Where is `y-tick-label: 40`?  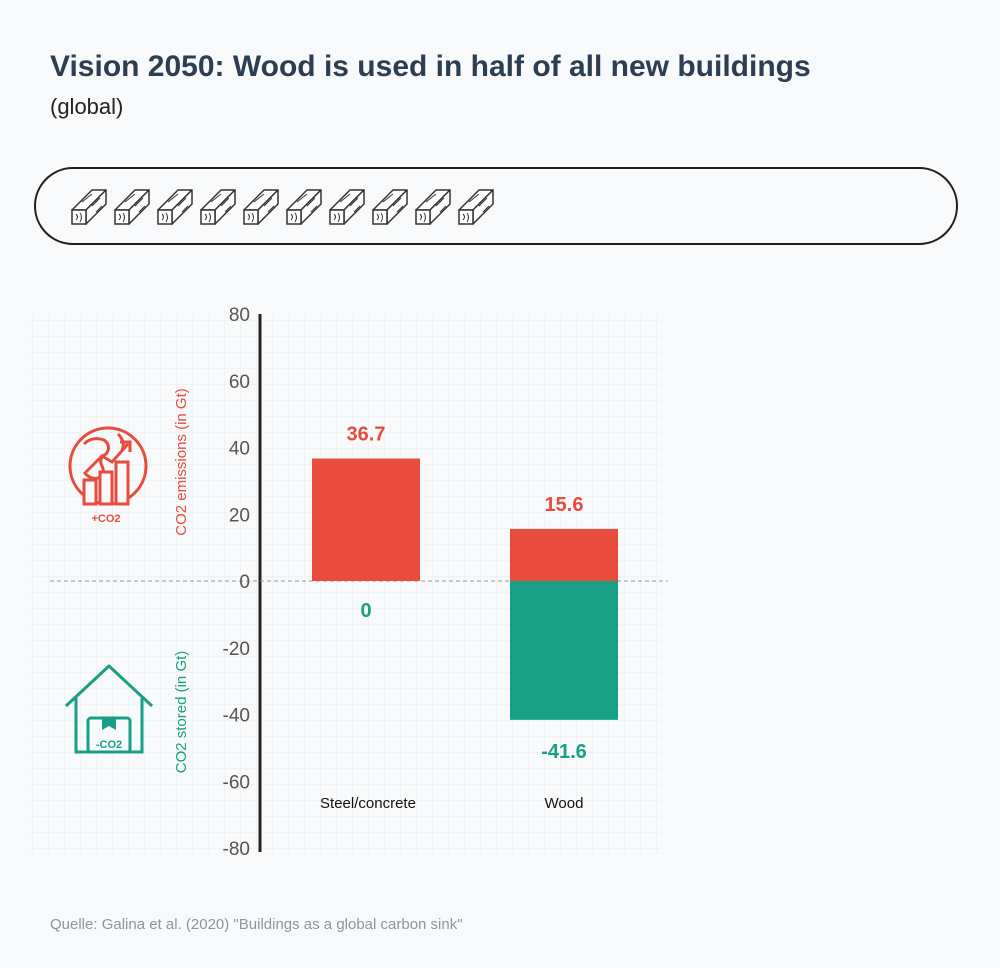 y-tick-label: 40 is located at coordinates (239, 449).